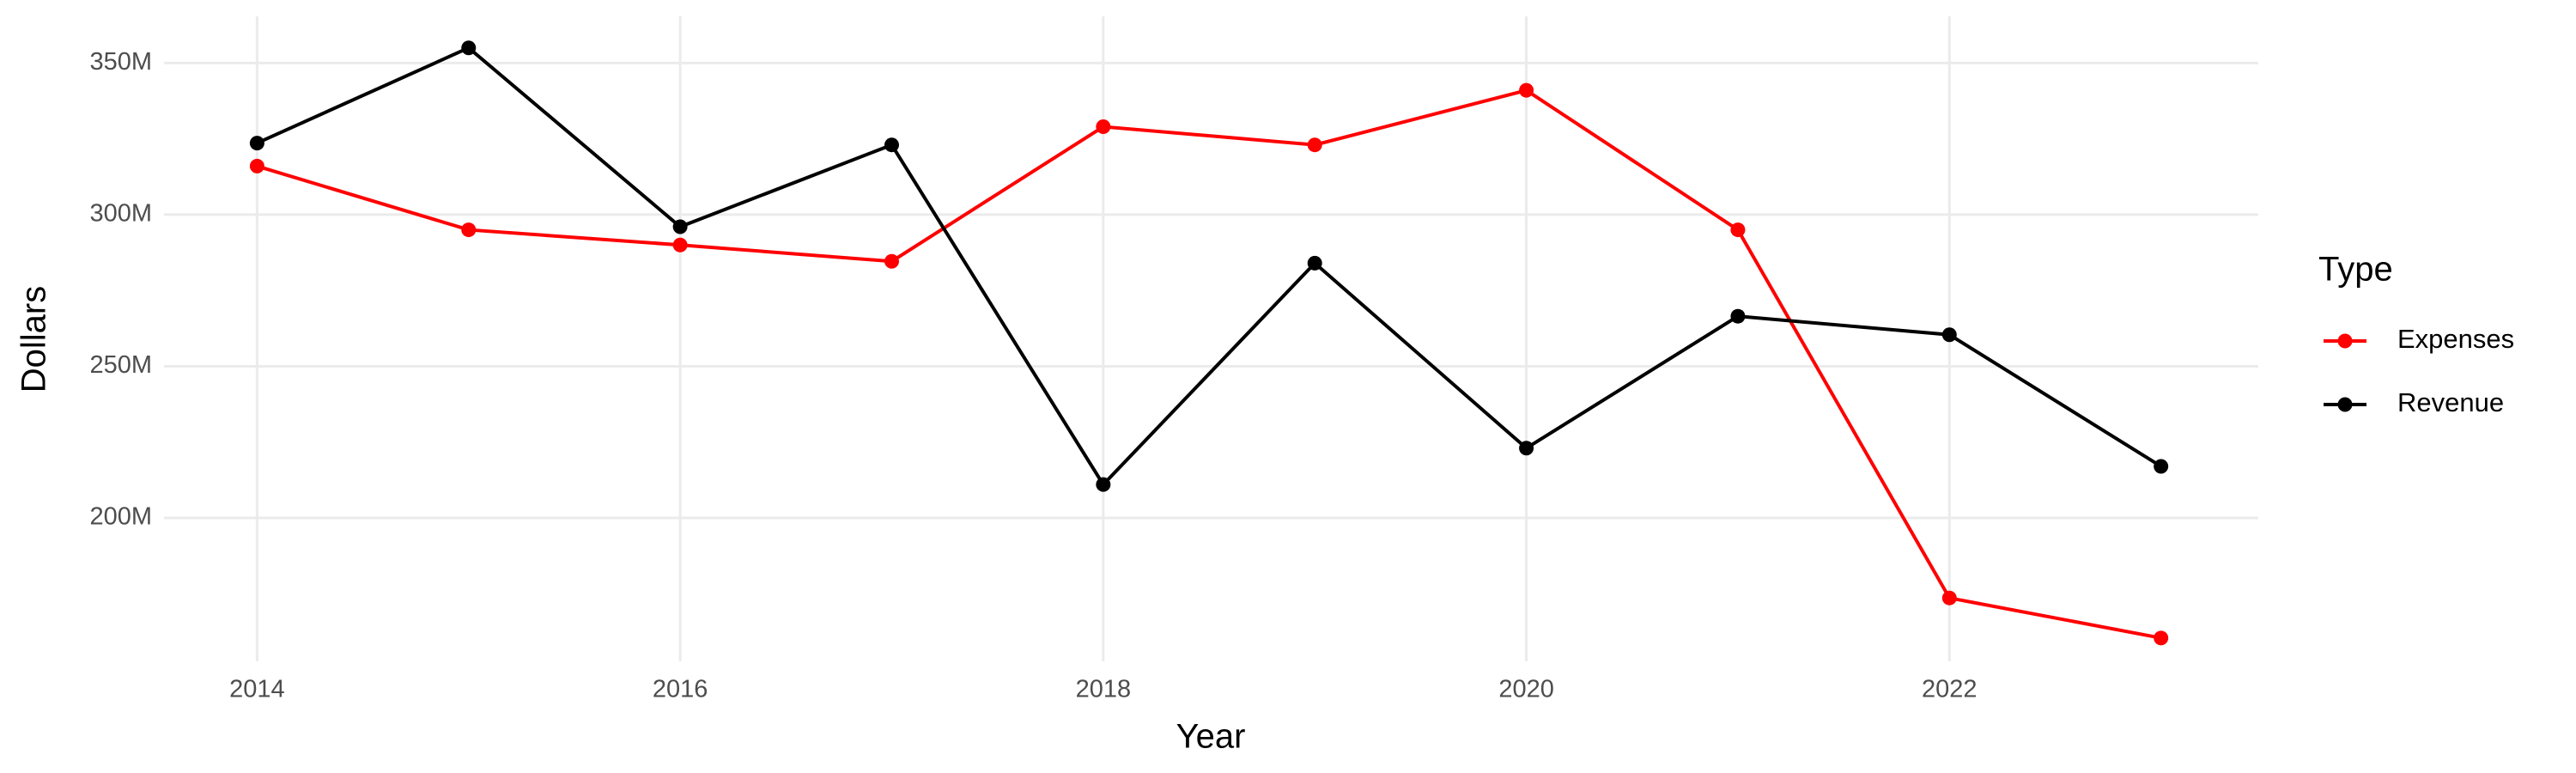 The width and height of the screenshot is (2576, 773). Describe the element at coordinates (1104, 689) in the screenshot. I see `x-tick-label: 2018` at that location.